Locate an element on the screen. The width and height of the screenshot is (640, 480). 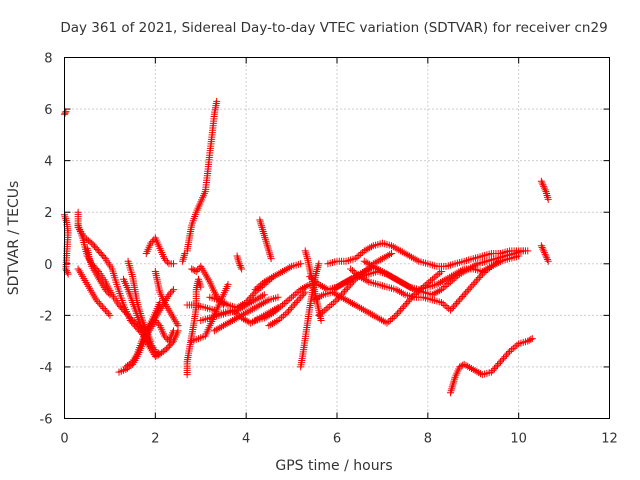
y-tick-label: 6 is located at coordinates (48, 110).